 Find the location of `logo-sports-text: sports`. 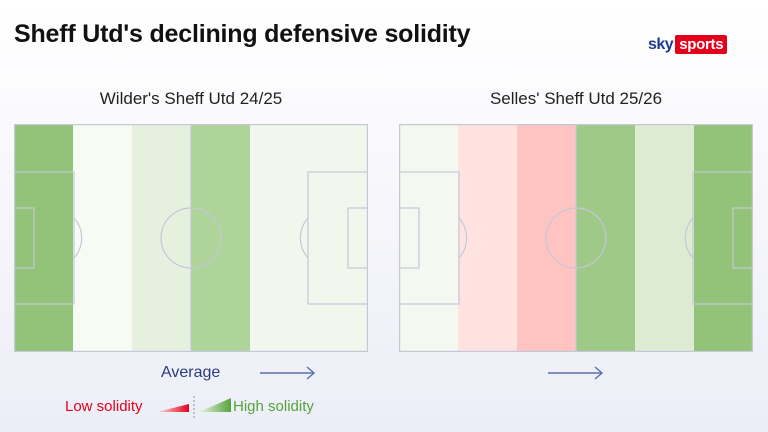

logo-sports-text: sports is located at coordinates (701, 44).